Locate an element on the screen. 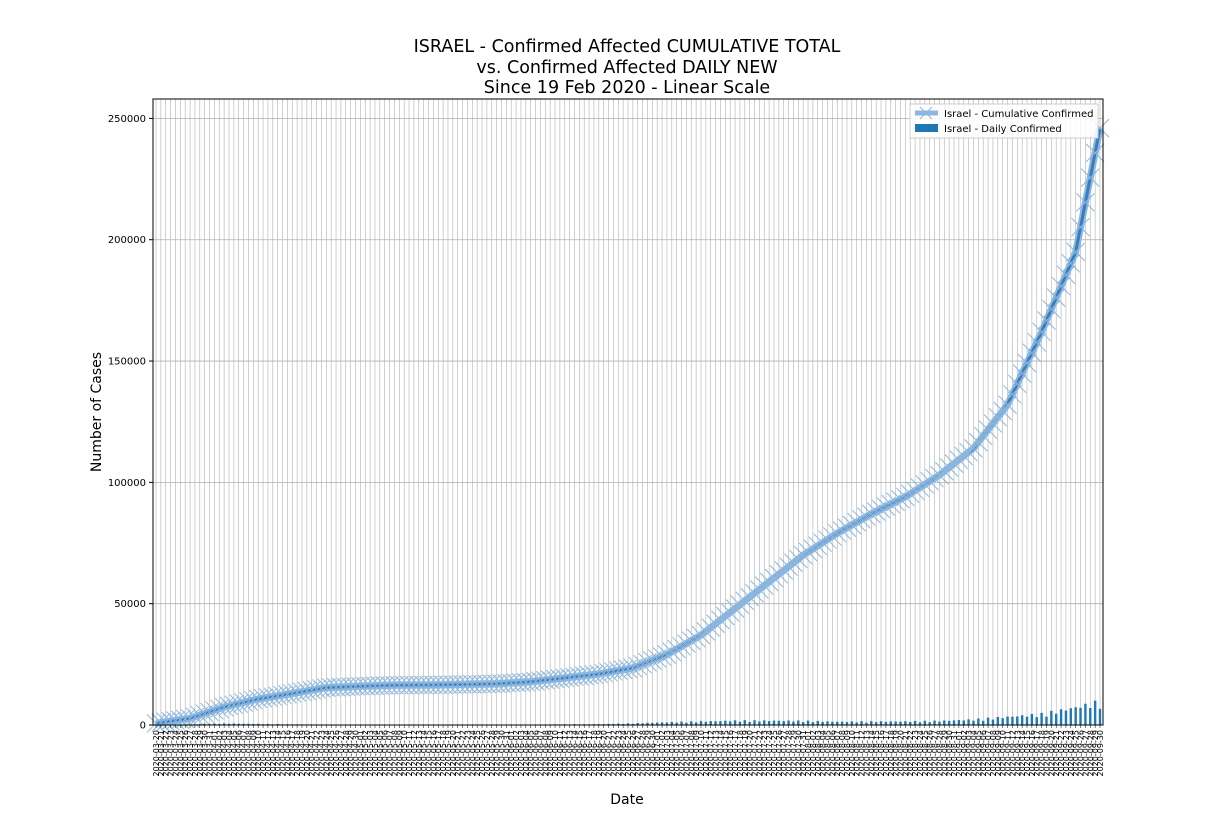 This screenshot has height=828, width=1224. x-tick-label: 2020-06-24 is located at coordinates (623, 753).